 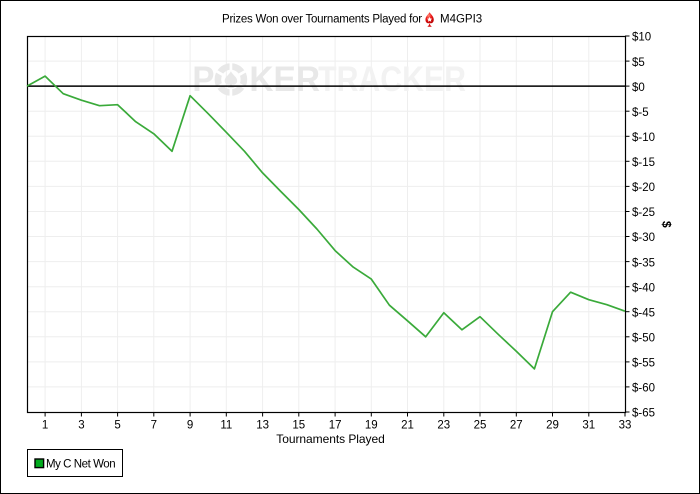 I want to click on svg-text: 9, so click(x=190, y=425).